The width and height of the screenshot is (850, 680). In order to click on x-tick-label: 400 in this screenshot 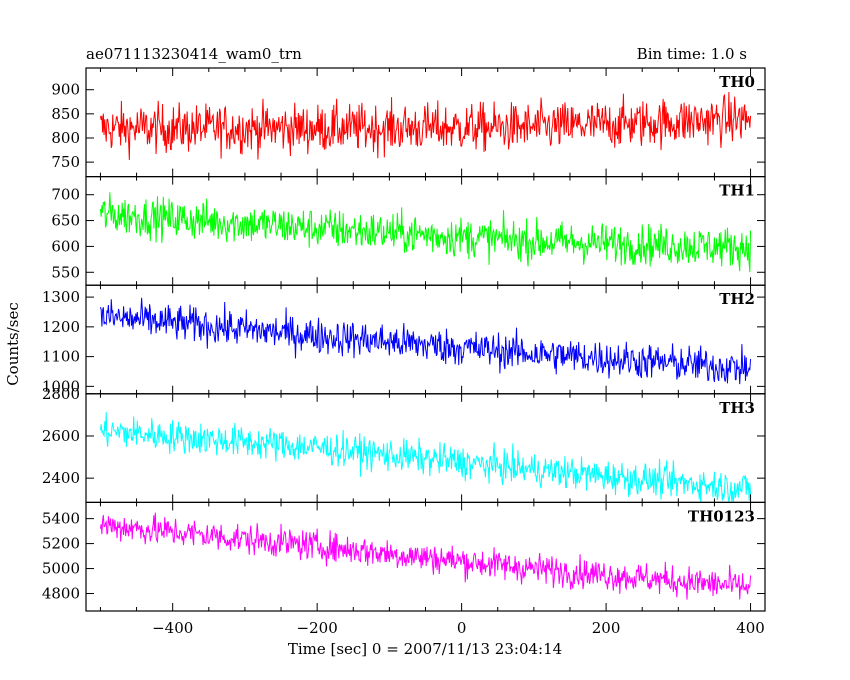, I will do `click(750, 628)`.